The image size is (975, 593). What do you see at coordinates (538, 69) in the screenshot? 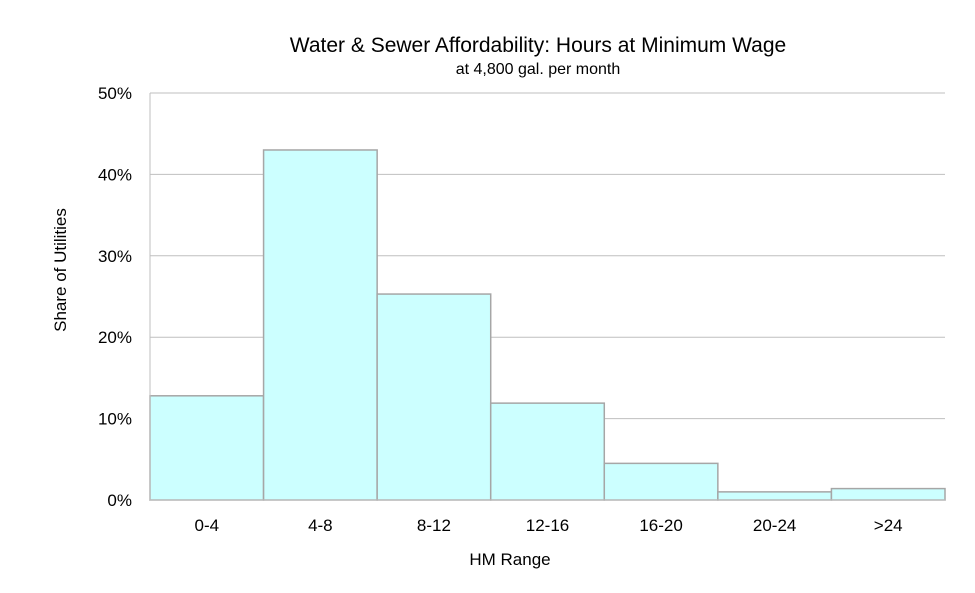
I see `chart-subtitle: at 4,800 gal. per month` at bounding box center [538, 69].